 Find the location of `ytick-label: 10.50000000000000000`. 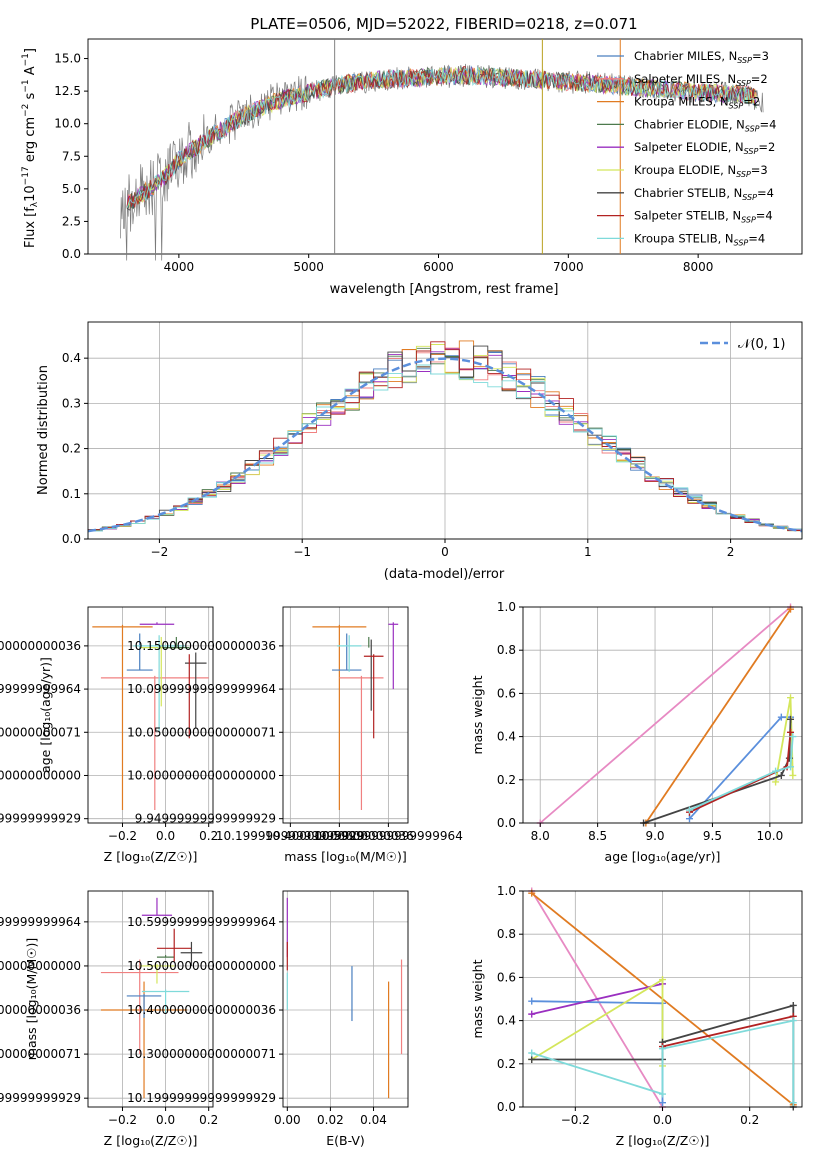

ytick-label: 10.50000000000000000 is located at coordinates (201, 966).